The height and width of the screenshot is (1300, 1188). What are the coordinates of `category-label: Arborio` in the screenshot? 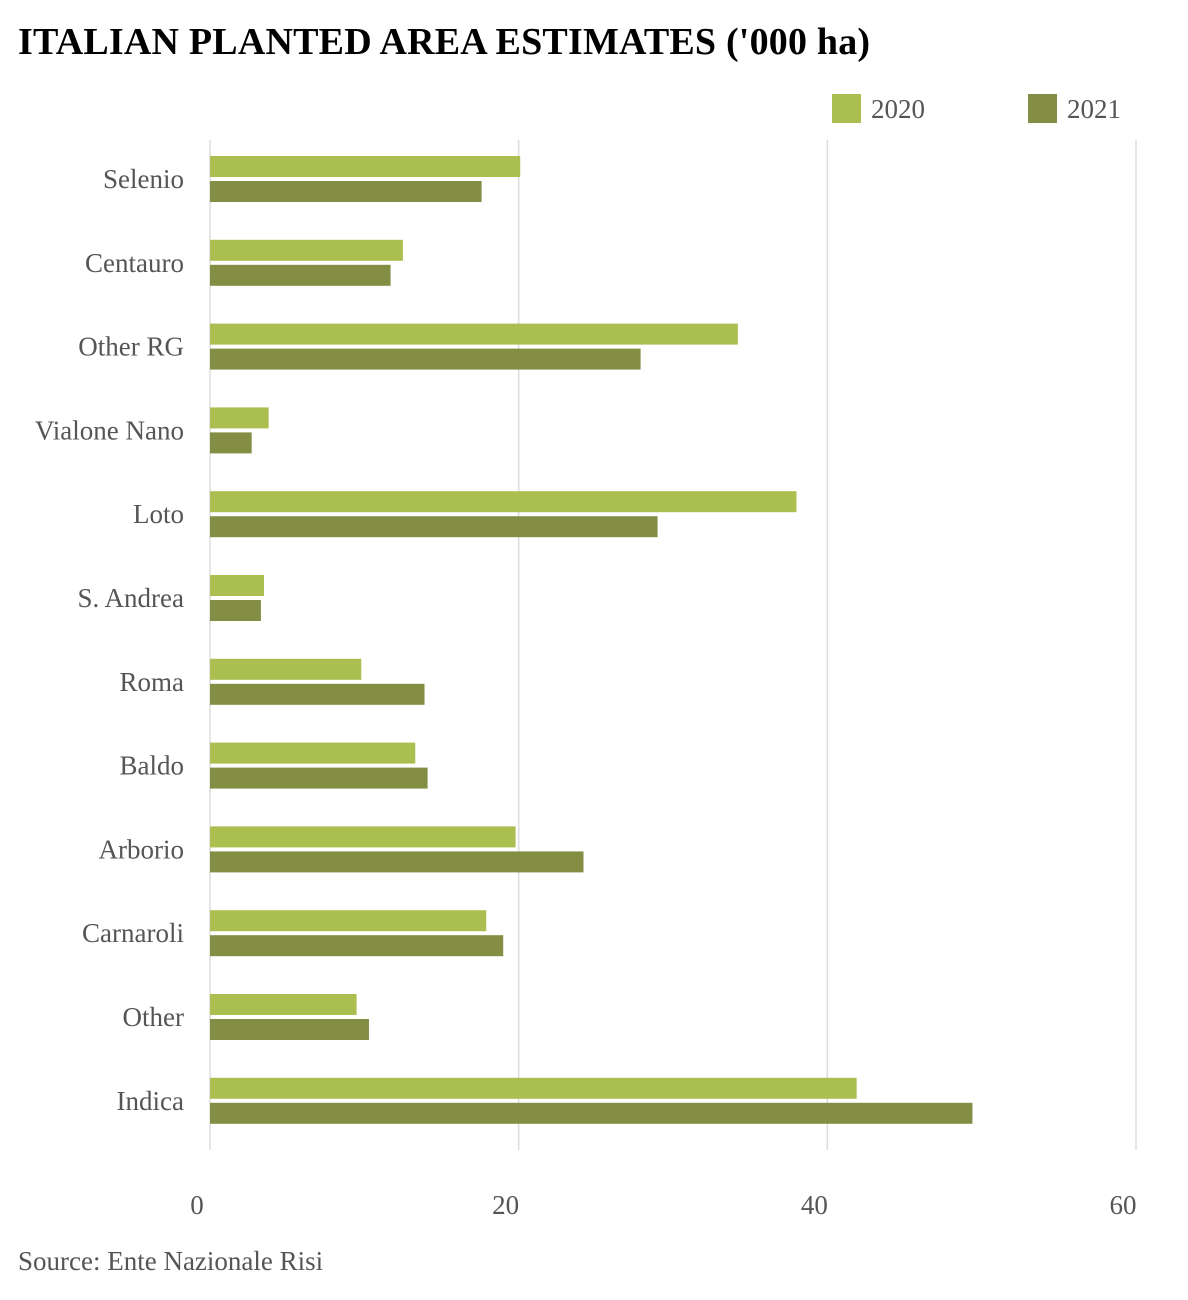 It's located at (141, 849).